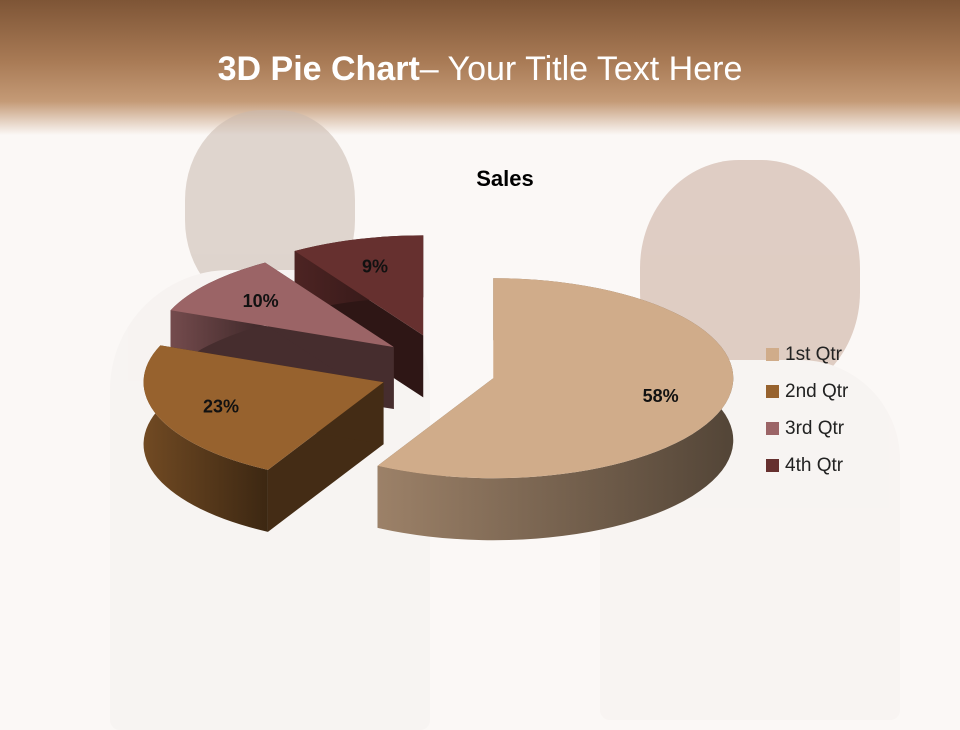 The image size is (960, 730). I want to click on legend-label: 1st Qtr, so click(814, 354).